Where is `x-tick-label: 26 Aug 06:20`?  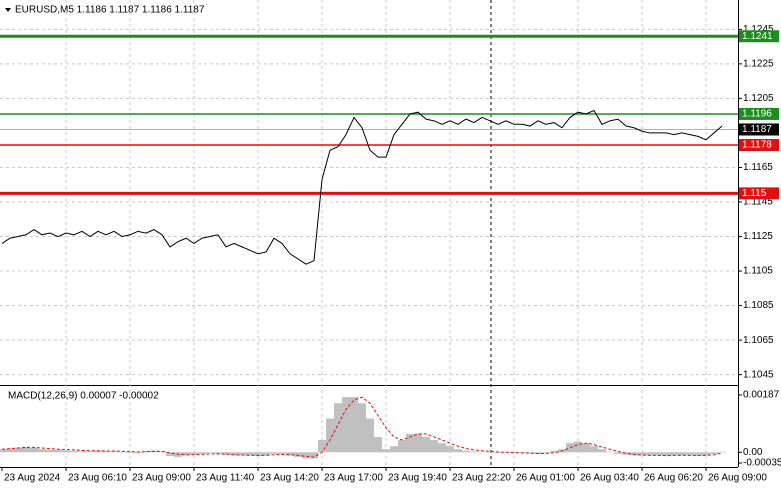 x-tick-label: 26 Aug 06:20 is located at coordinates (673, 478).